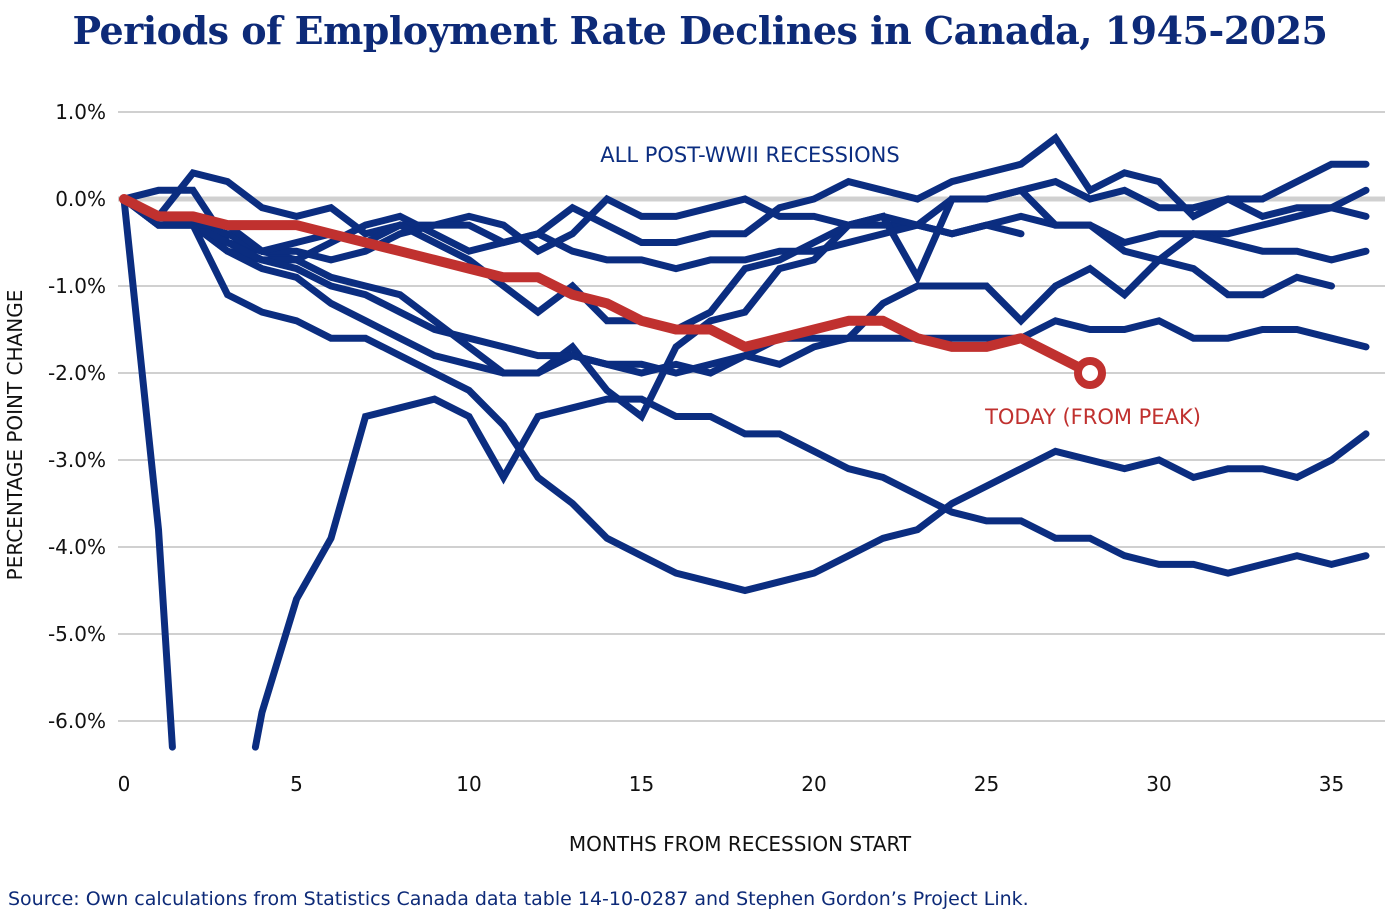 The image size is (1400, 924). I want to click on y-tick-label: -4.0%, so click(77, 547).